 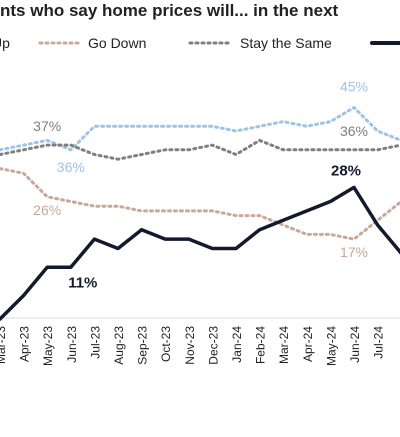 What do you see at coordinates (237, 344) in the screenshot?
I see `x-tick-label: Jan-24` at bounding box center [237, 344].